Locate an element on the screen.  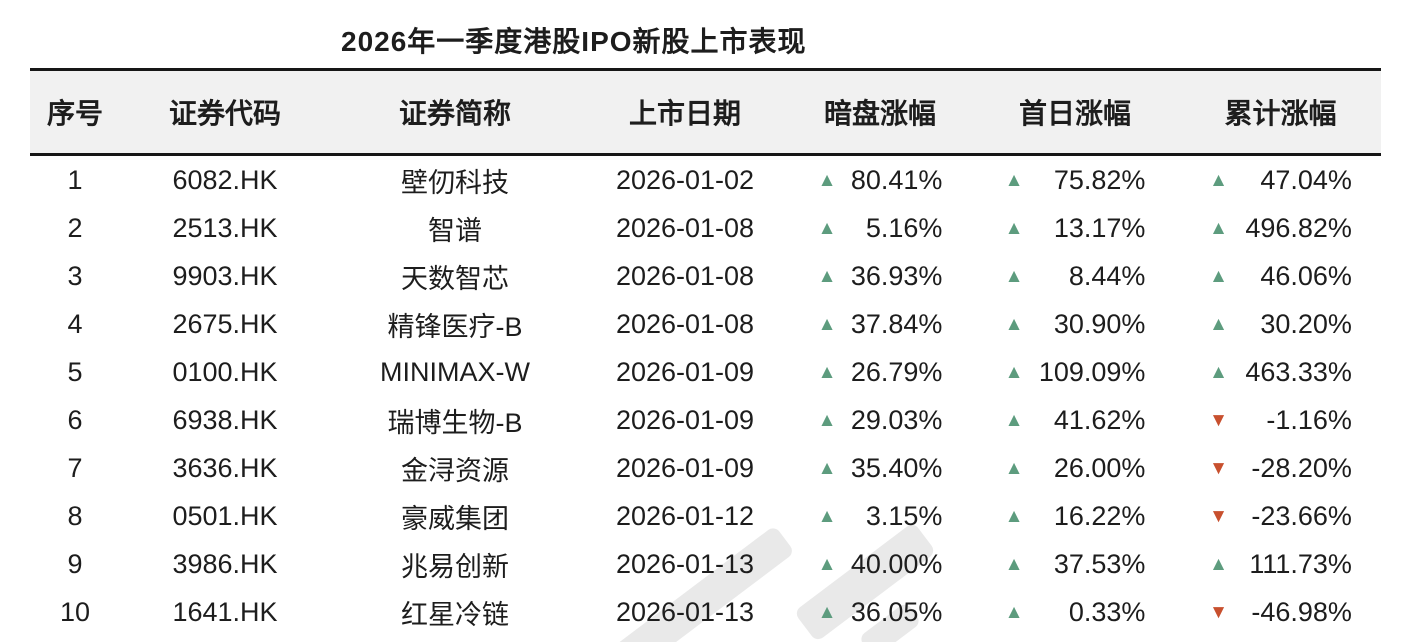
cell-grey-market-gain: ▲ 3.15% is located at coordinates (880, 516).